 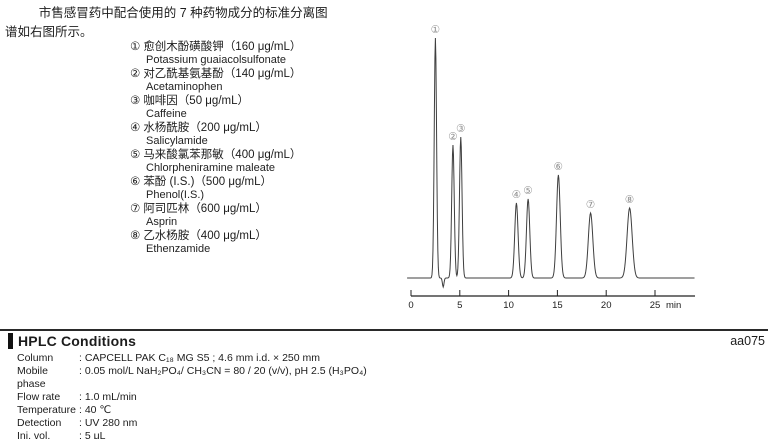 What do you see at coordinates (384, 330) in the screenshot?
I see `divider-line` at bounding box center [384, 330].